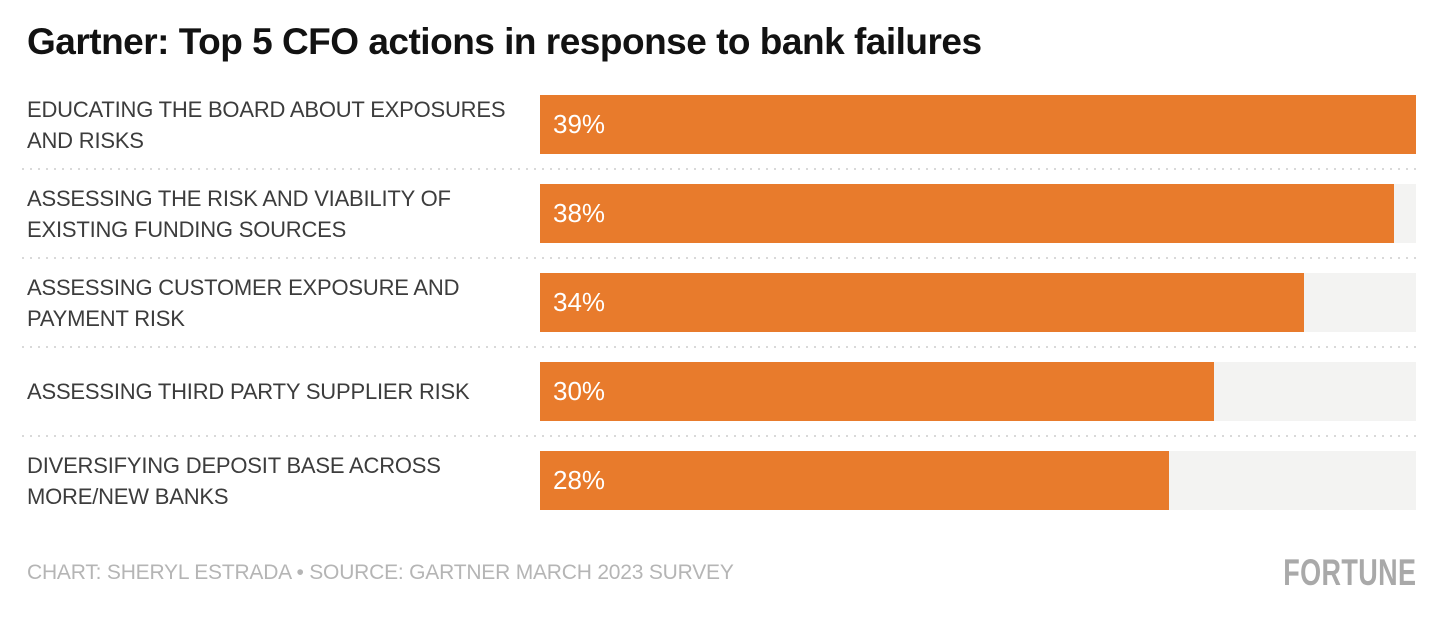 This screenshot has width=1439, height=623. What do you see at coordinates (579, 302) in the screenshot?
I see `value-label: 34%` at bounding box center [579, 302].